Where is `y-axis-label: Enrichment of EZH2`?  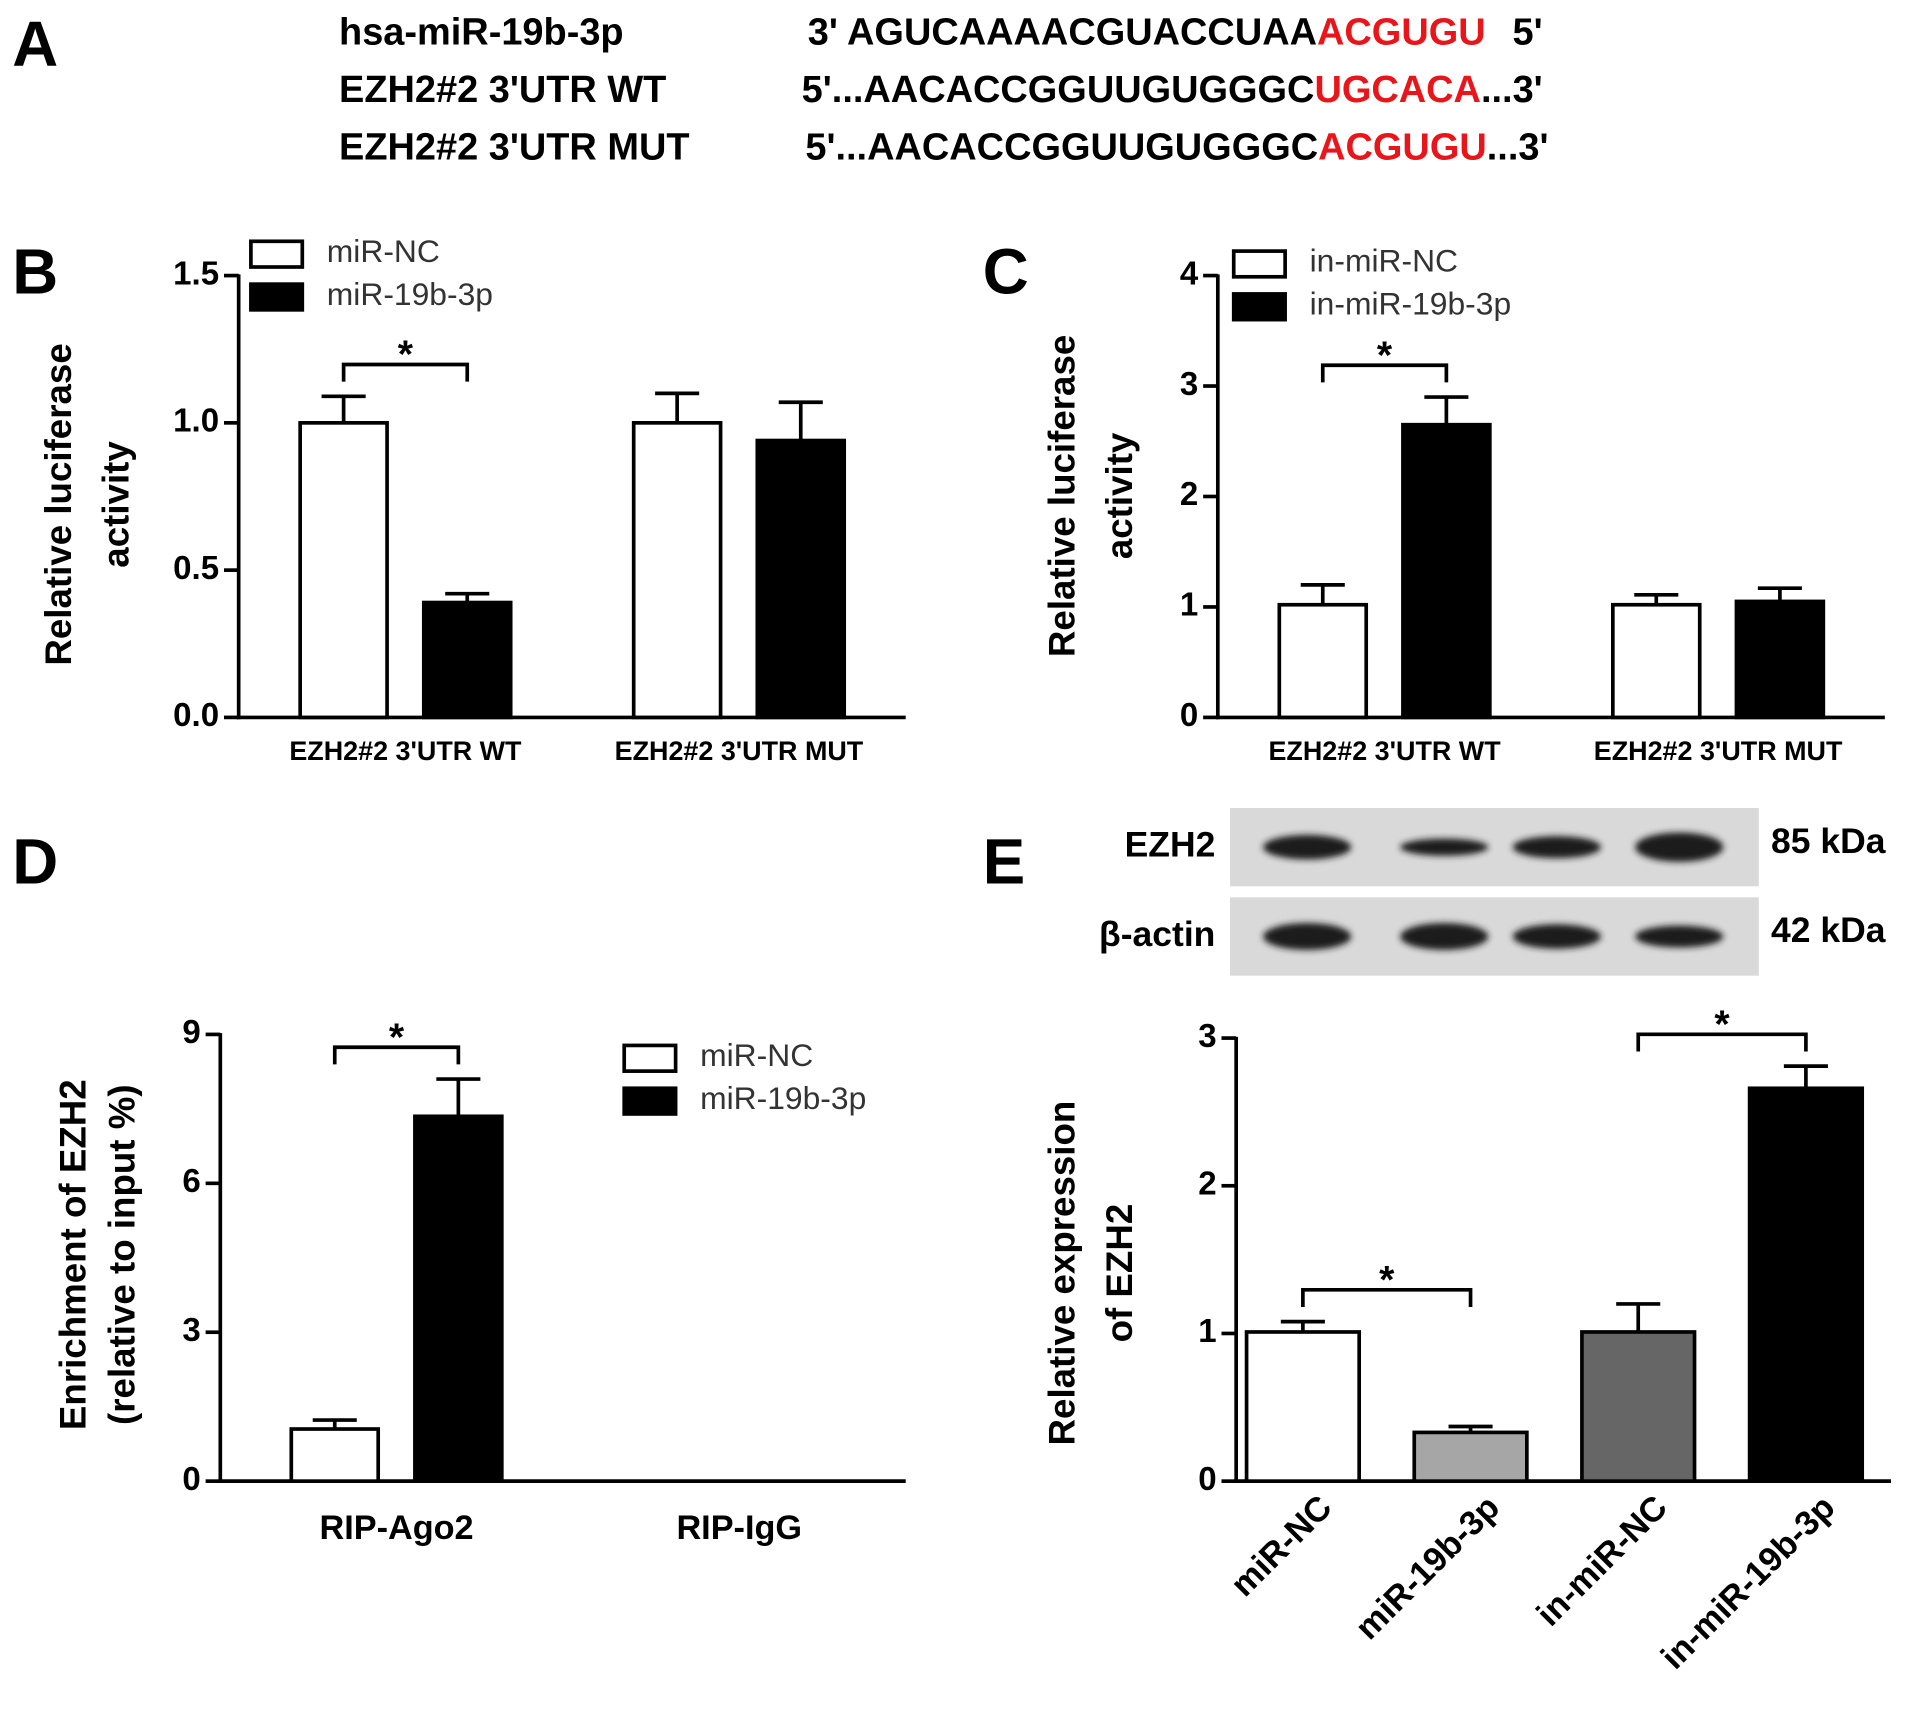
y-axis-label: Enrichment of EZH2 is located at coordinates (73, 1254).